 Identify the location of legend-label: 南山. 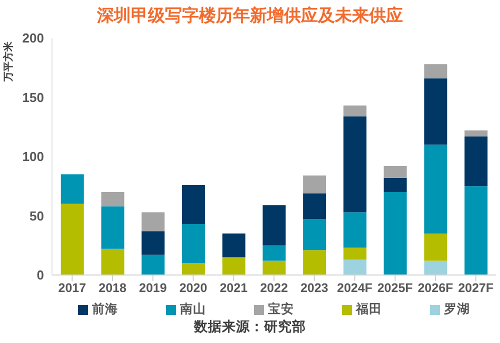
(193, 309).